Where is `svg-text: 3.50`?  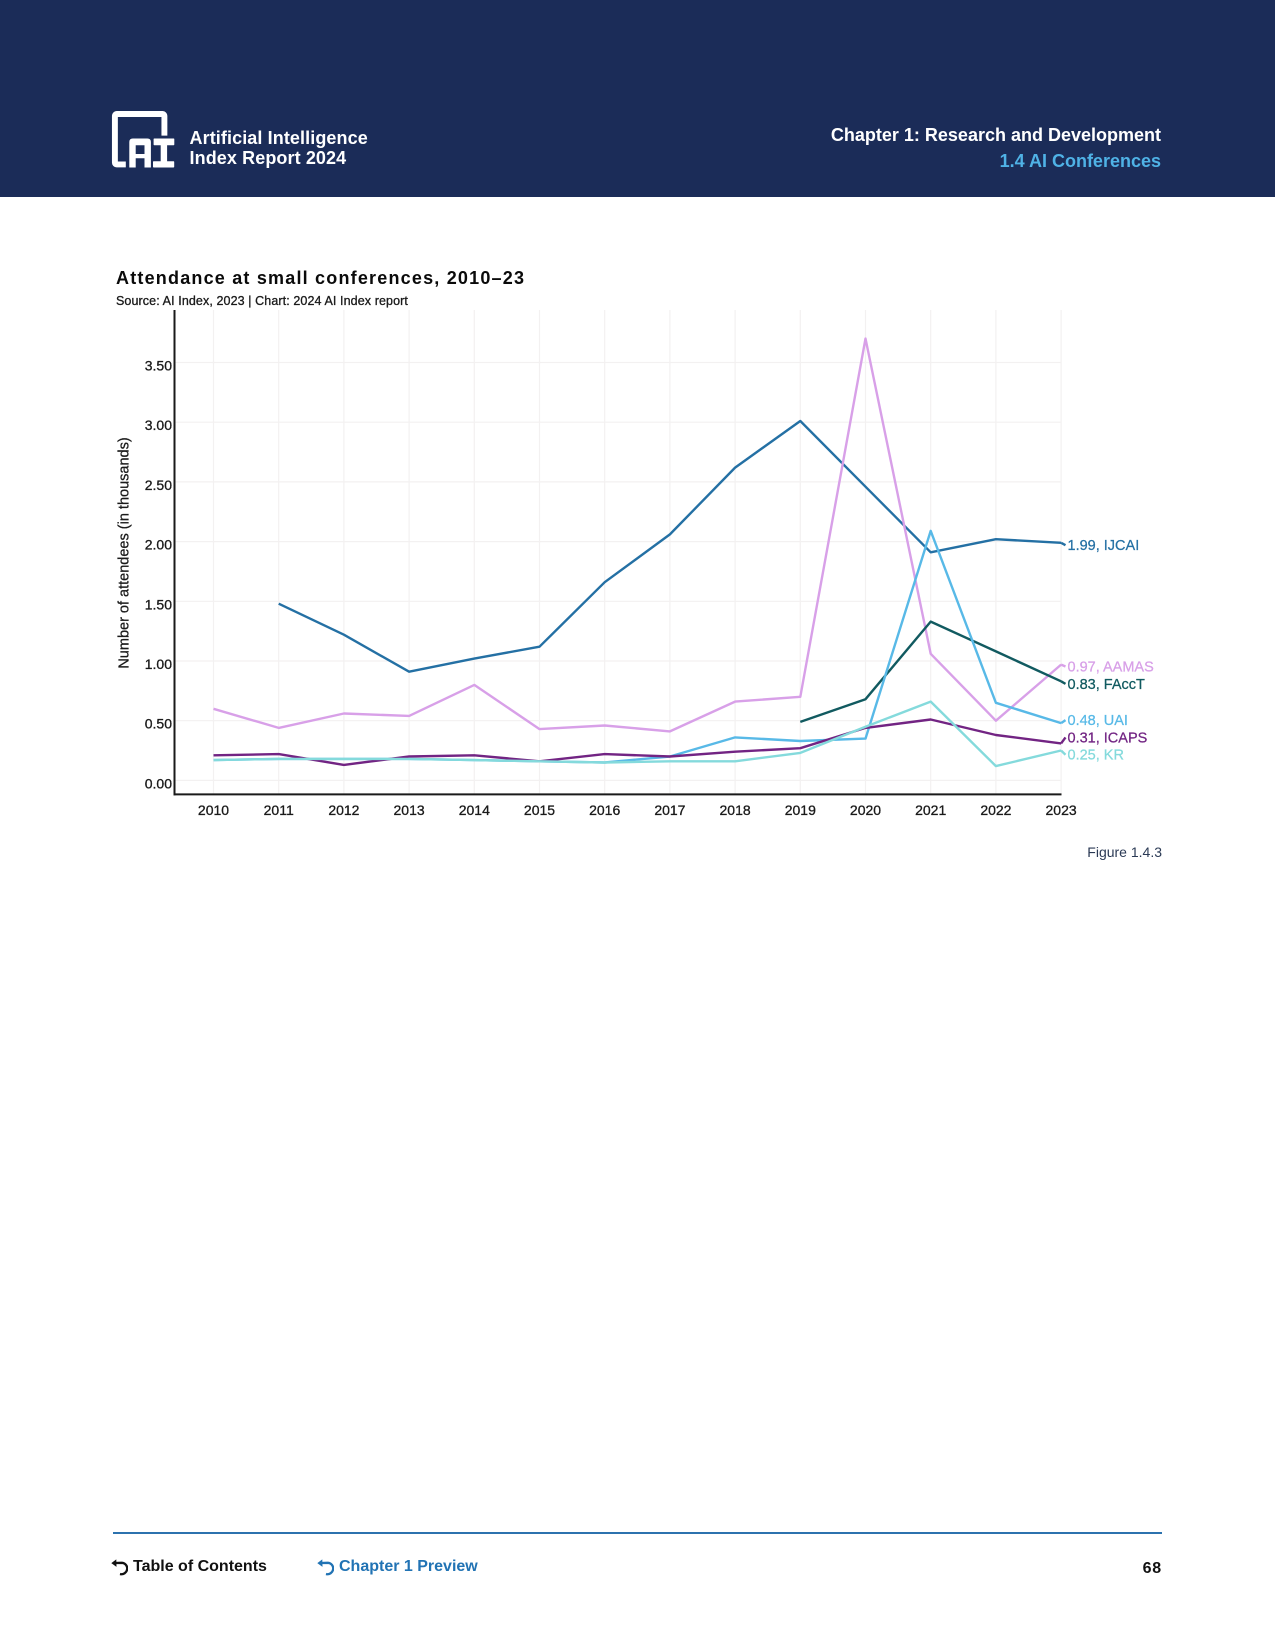 svg-text: 3.50 is located at coordinates (158, 366).